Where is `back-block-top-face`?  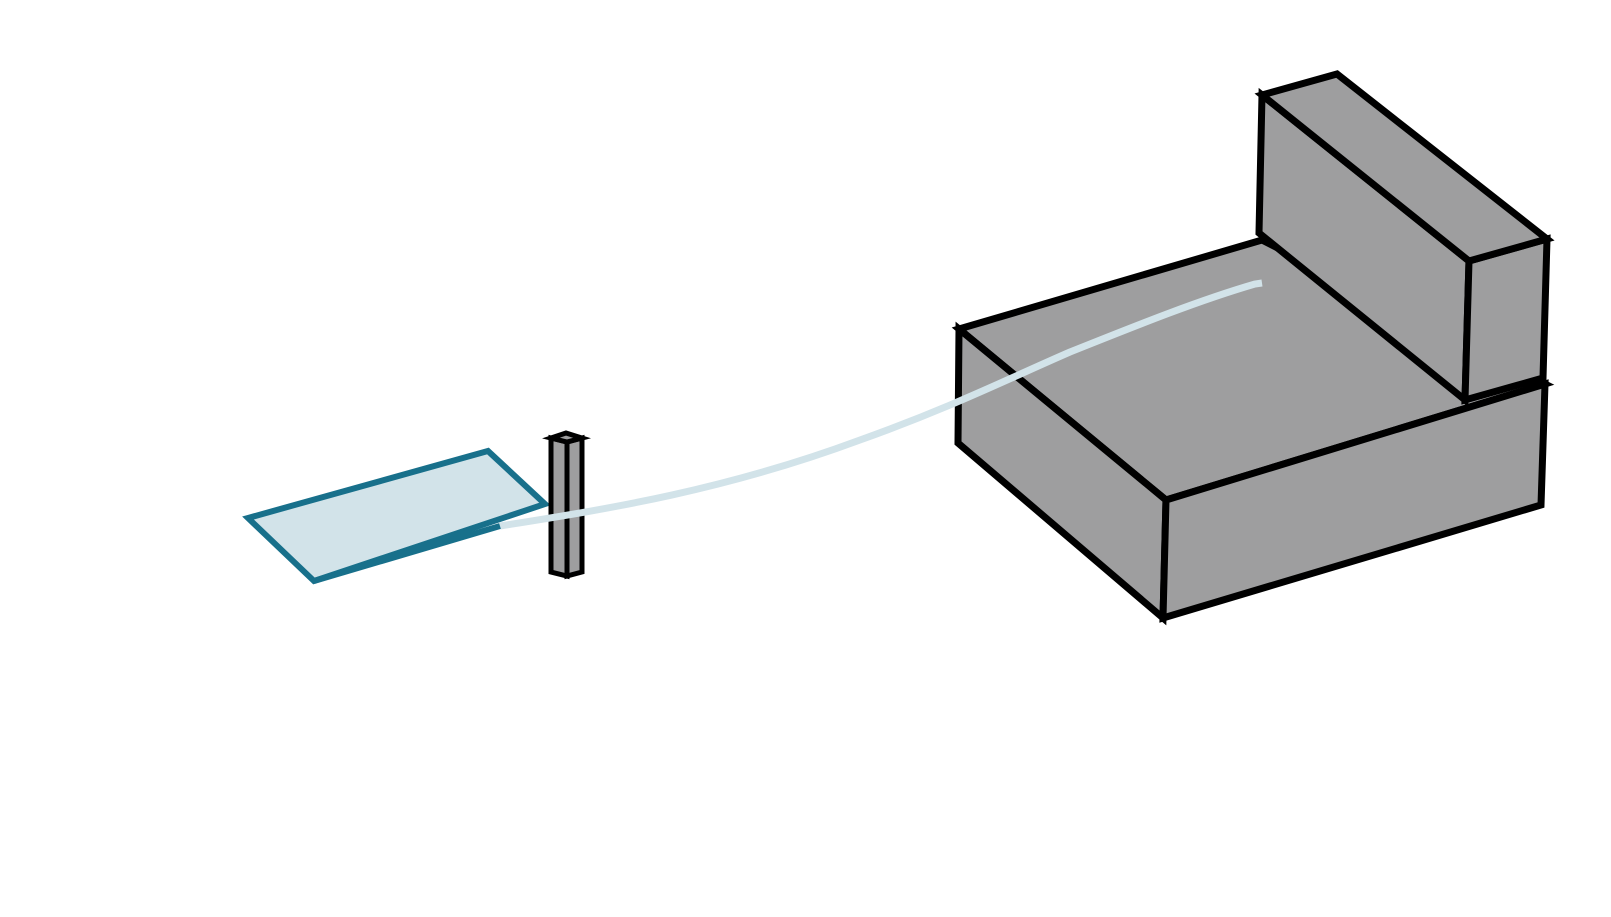 back-block-top-face is located at coordinates (1404, 167).